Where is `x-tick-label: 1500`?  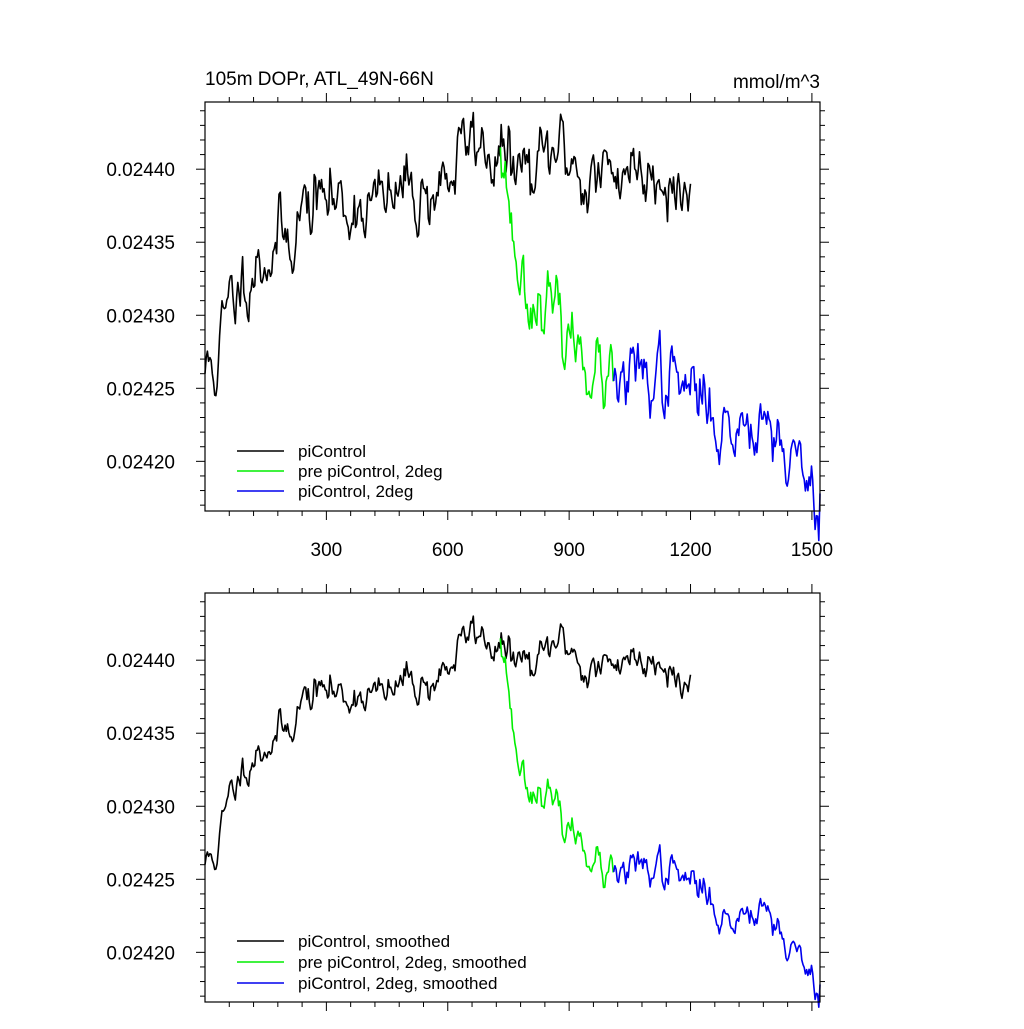
x-tick-label: 1500 is located at coordinates (812, 550).